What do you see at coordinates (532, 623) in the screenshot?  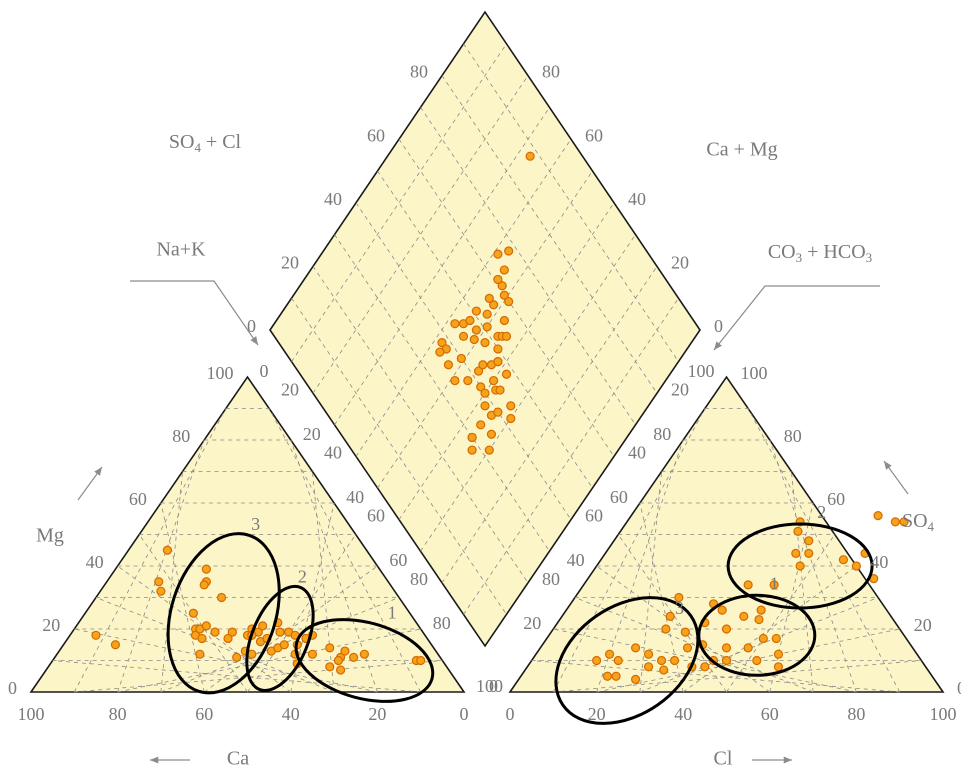 I see `co3-tick-label: 20` at bounding box center [532, 623].